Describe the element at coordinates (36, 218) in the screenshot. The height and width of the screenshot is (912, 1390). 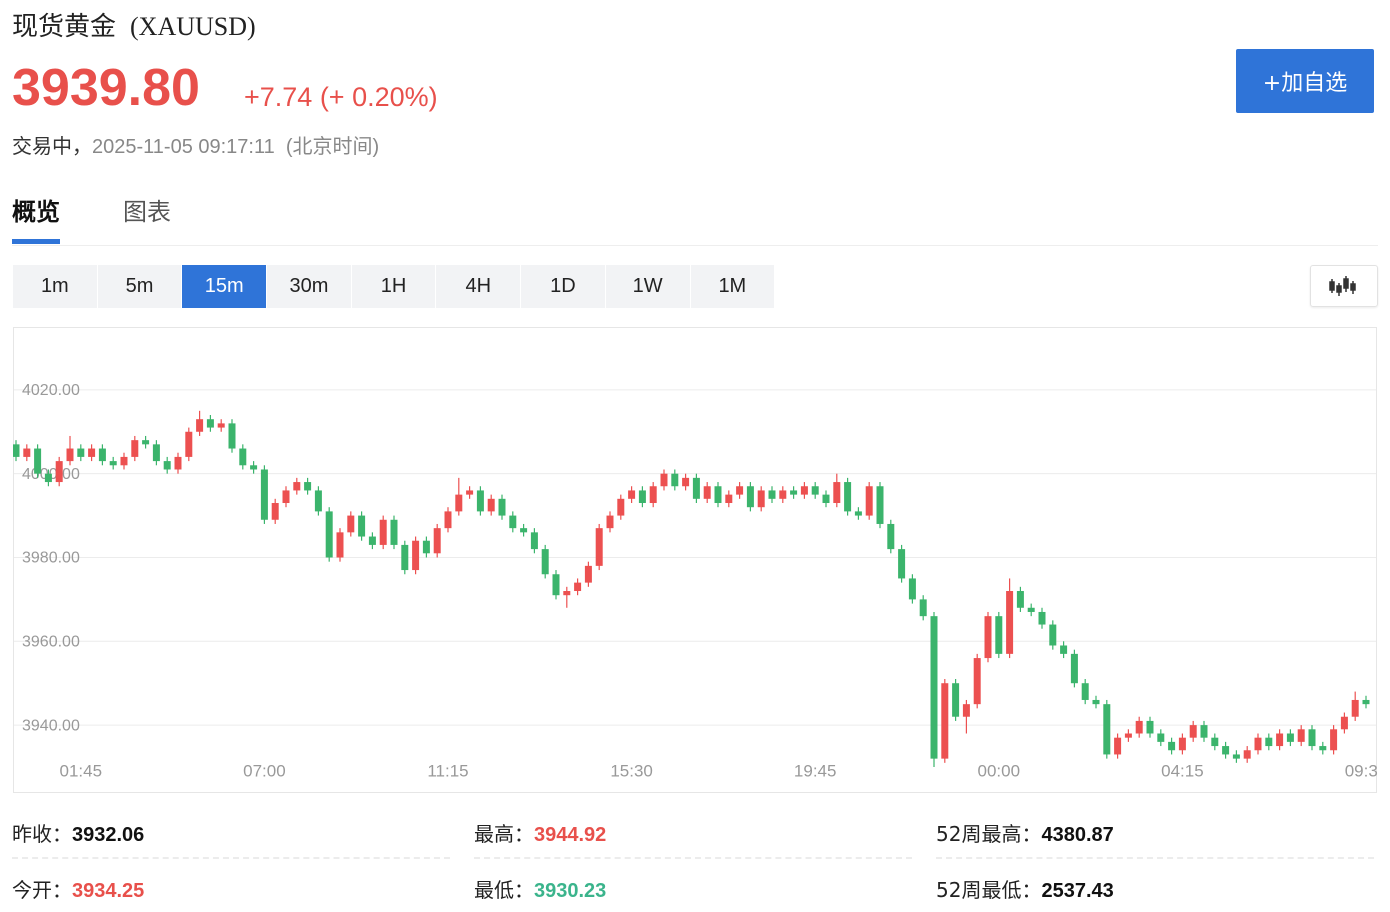
I see `tab: 概览` at that location.